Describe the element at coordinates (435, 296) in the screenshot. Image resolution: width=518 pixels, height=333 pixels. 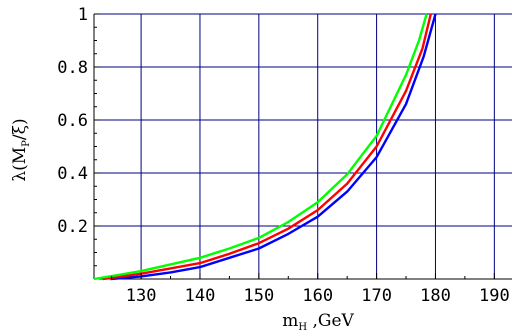
I see `x-tick-label-180: 180` at that location.